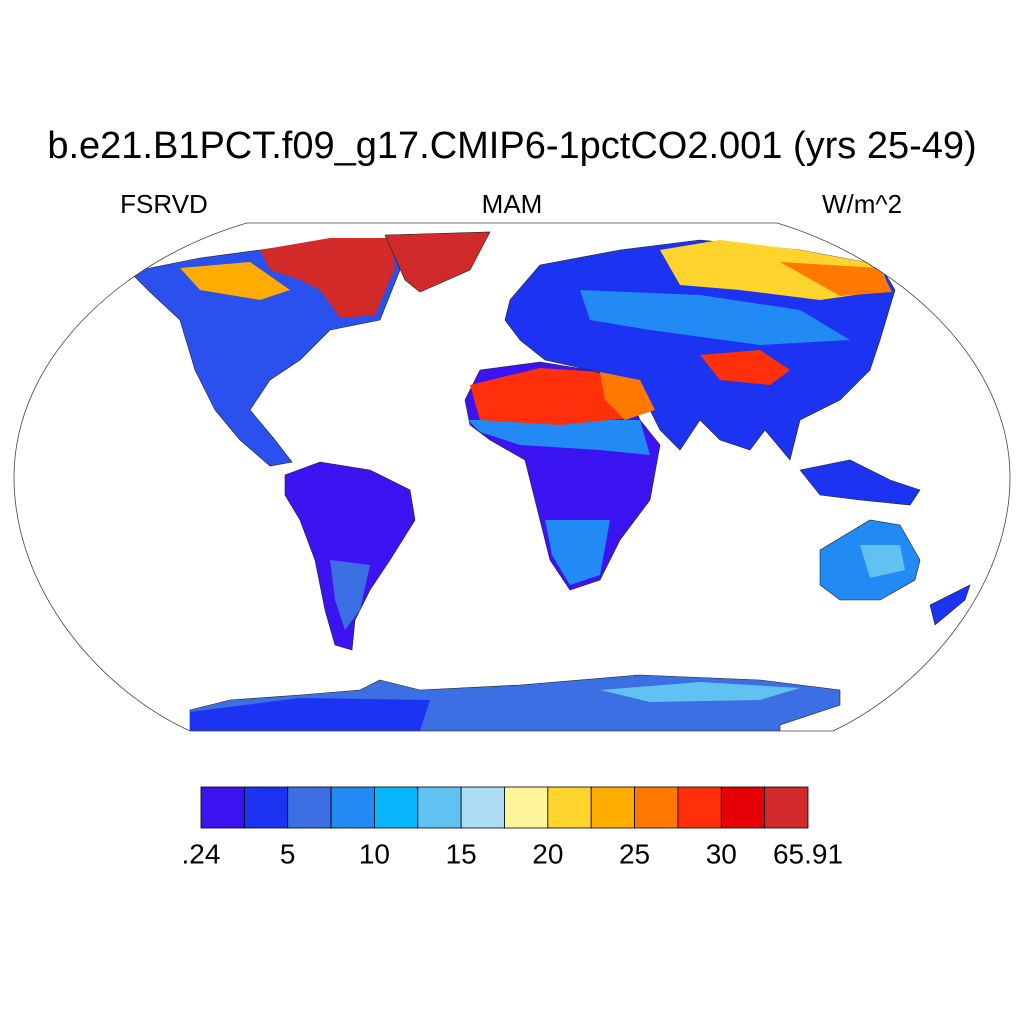 This screenshot has height=1029, width=1024. What do you see at coordinates (634, 853) in the screenshot?
I see `colorbar-label: 25` at bounding box center [634, 853].